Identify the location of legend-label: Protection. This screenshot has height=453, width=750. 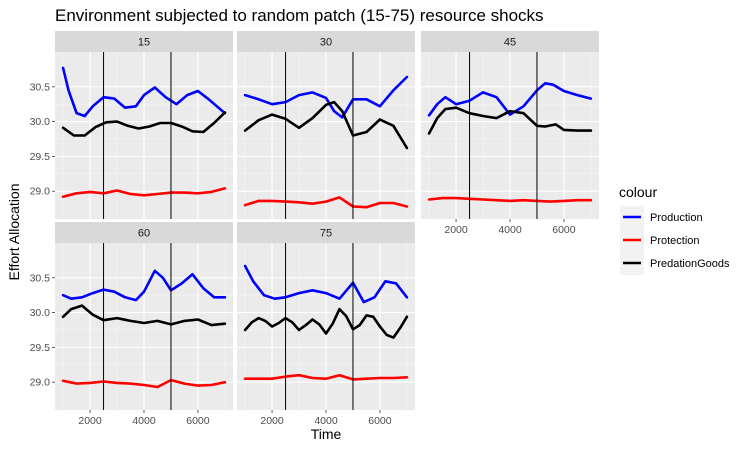
(675, 241).